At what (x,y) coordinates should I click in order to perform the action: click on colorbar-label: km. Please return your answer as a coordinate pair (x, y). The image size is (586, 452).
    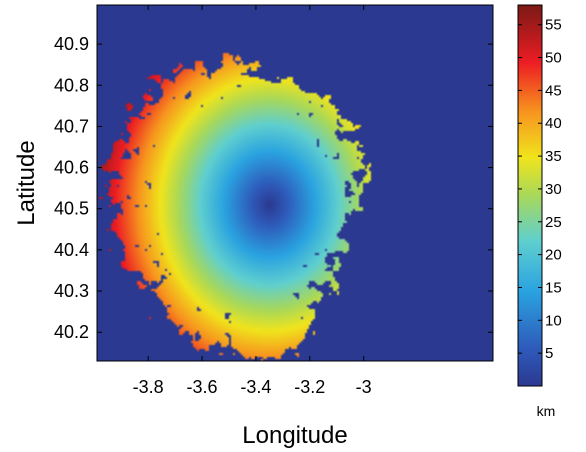
    Looking at the image, I should click on (546, 411).